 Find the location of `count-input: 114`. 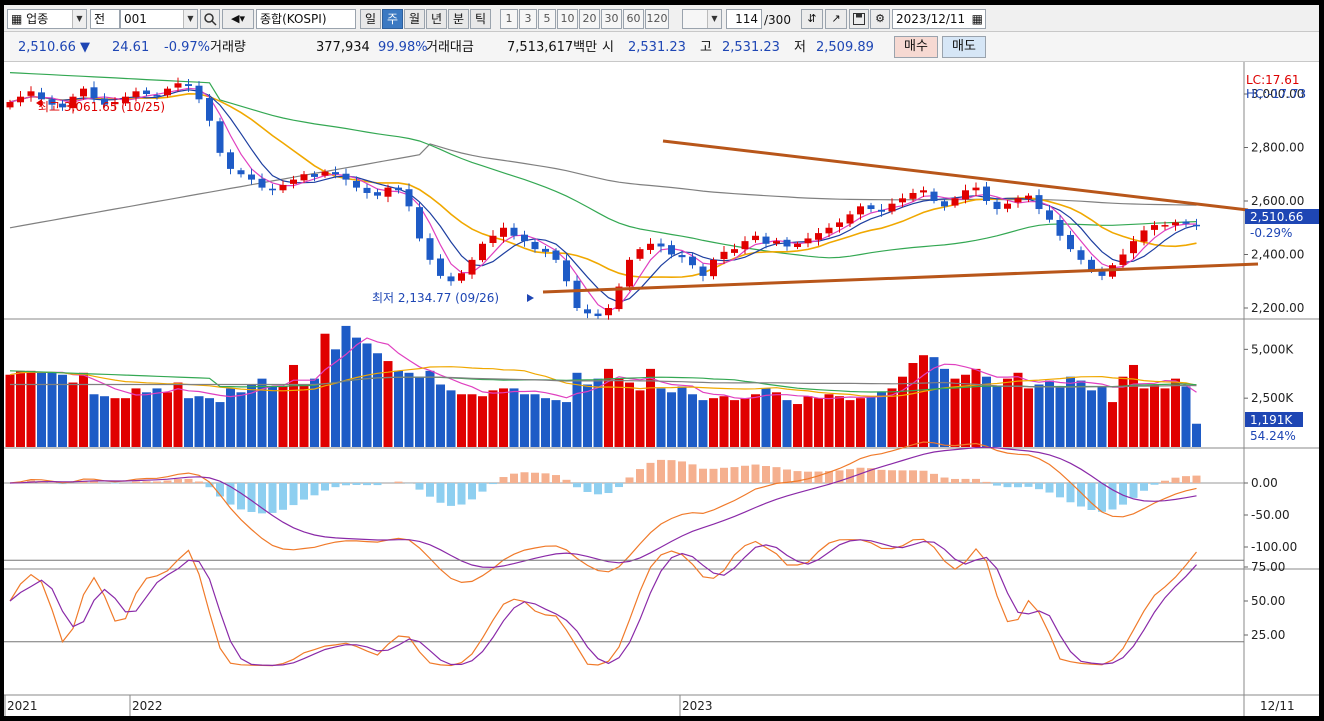

count-input: 114 is located at coordinates (744, 19).